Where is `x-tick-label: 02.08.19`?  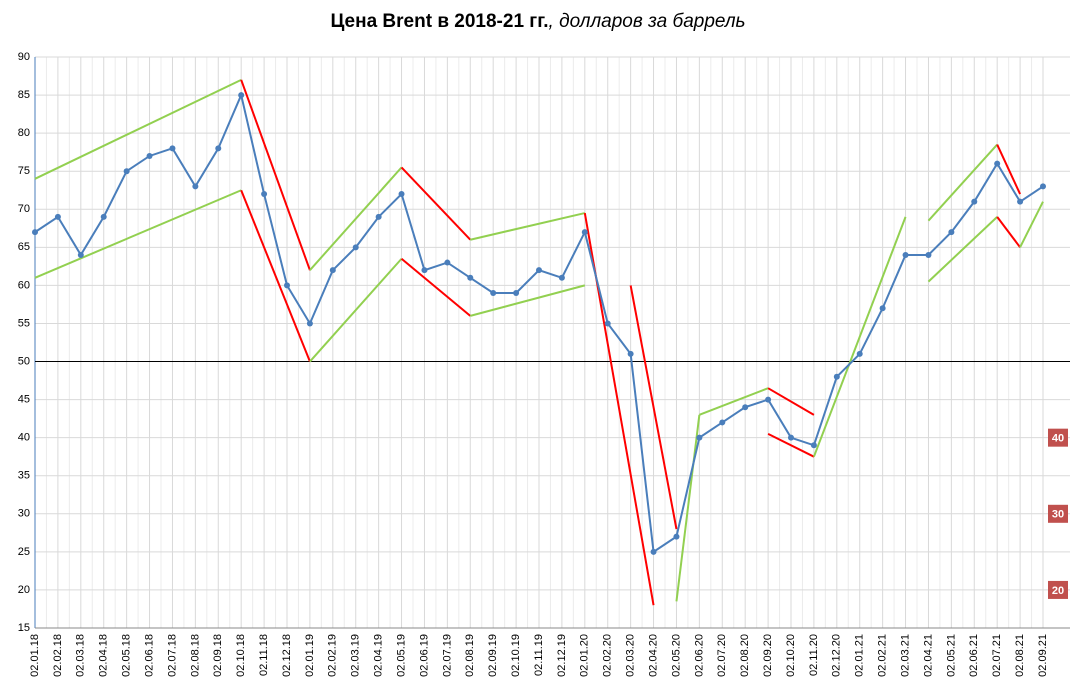
x-tick-label: 02.08.19 is located at coordinates (470, 655).